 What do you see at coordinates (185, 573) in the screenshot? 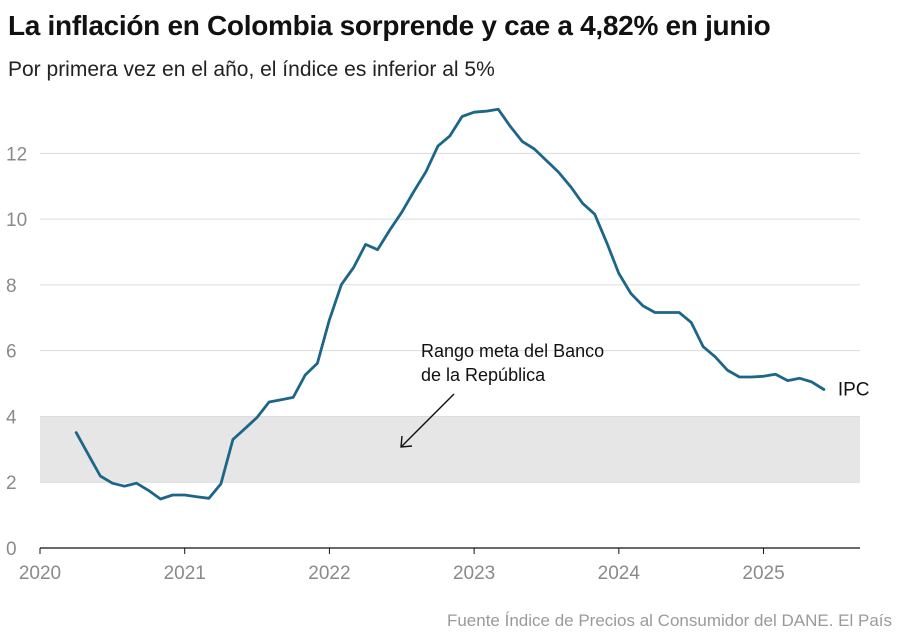
I see `x-tick-label-2021: 2021` at bounding box center [185, 573].